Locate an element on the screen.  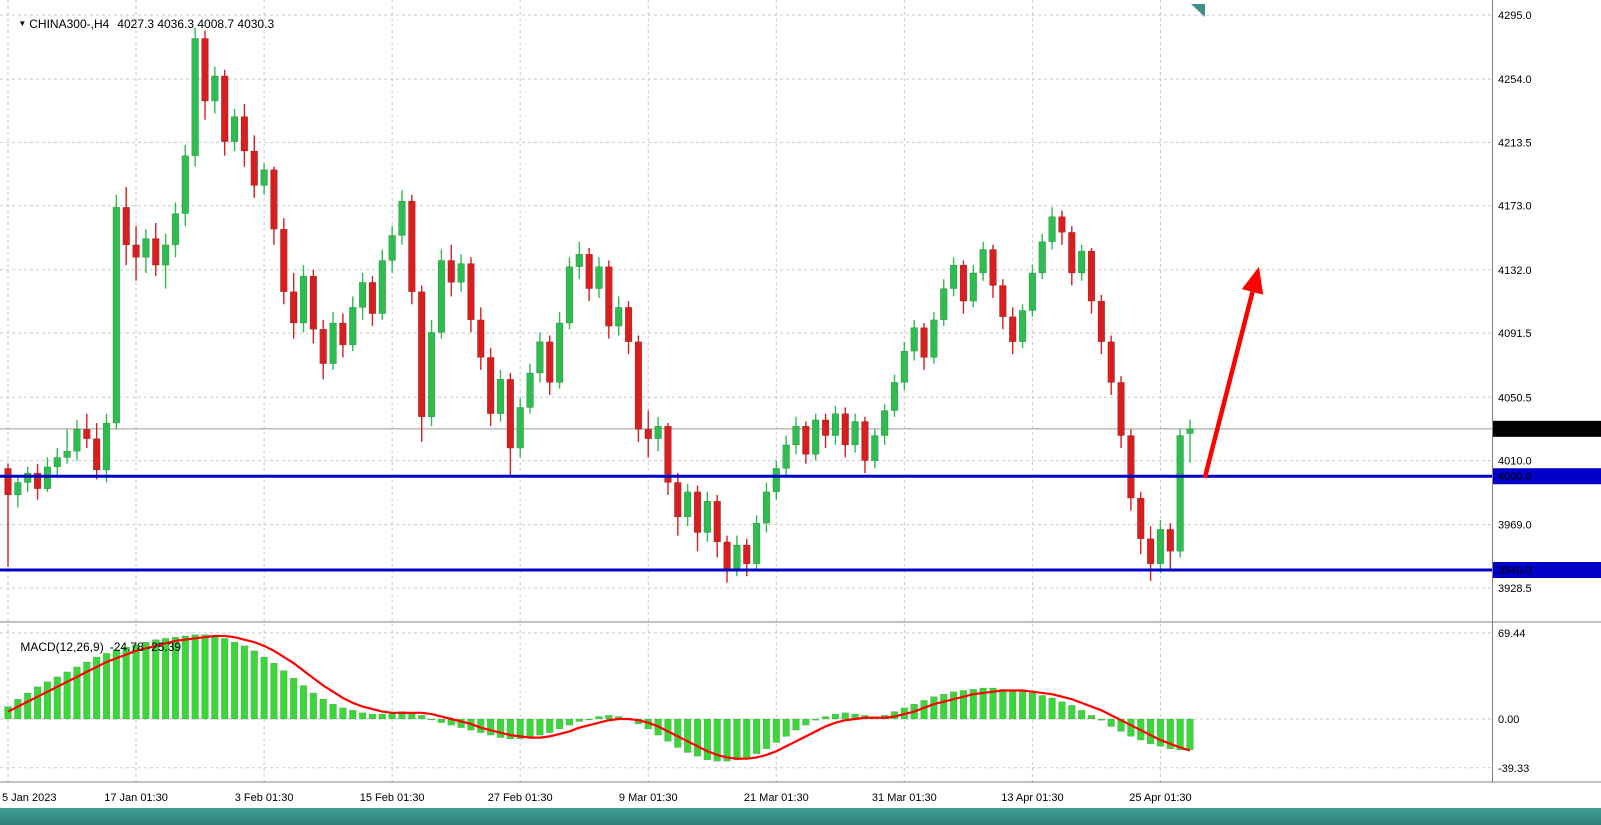
svg-text: 15 Feb 01:30 is located at coordinates (392, 798).